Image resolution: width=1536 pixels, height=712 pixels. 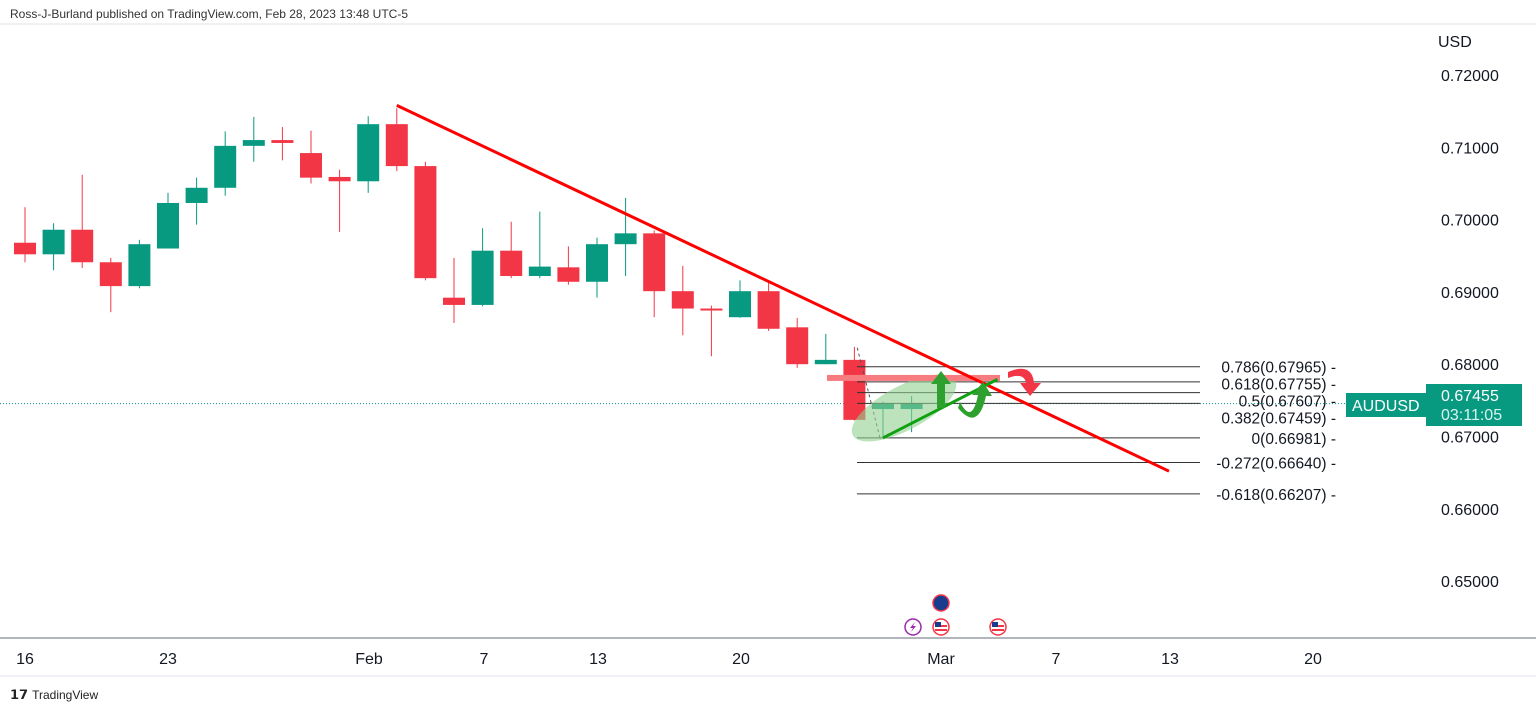 What do you see at coordinates (1470, 221) in the screenshot?
I see `y-tick-label: 0.70000` at bounding box center [1470, 221].